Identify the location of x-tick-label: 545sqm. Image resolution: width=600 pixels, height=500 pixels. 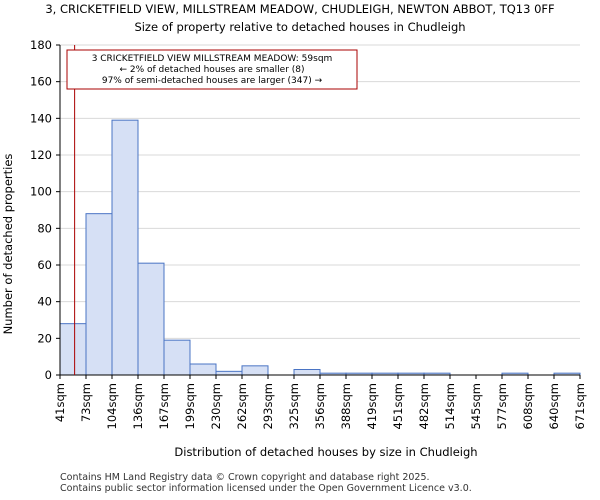
(476, 406).